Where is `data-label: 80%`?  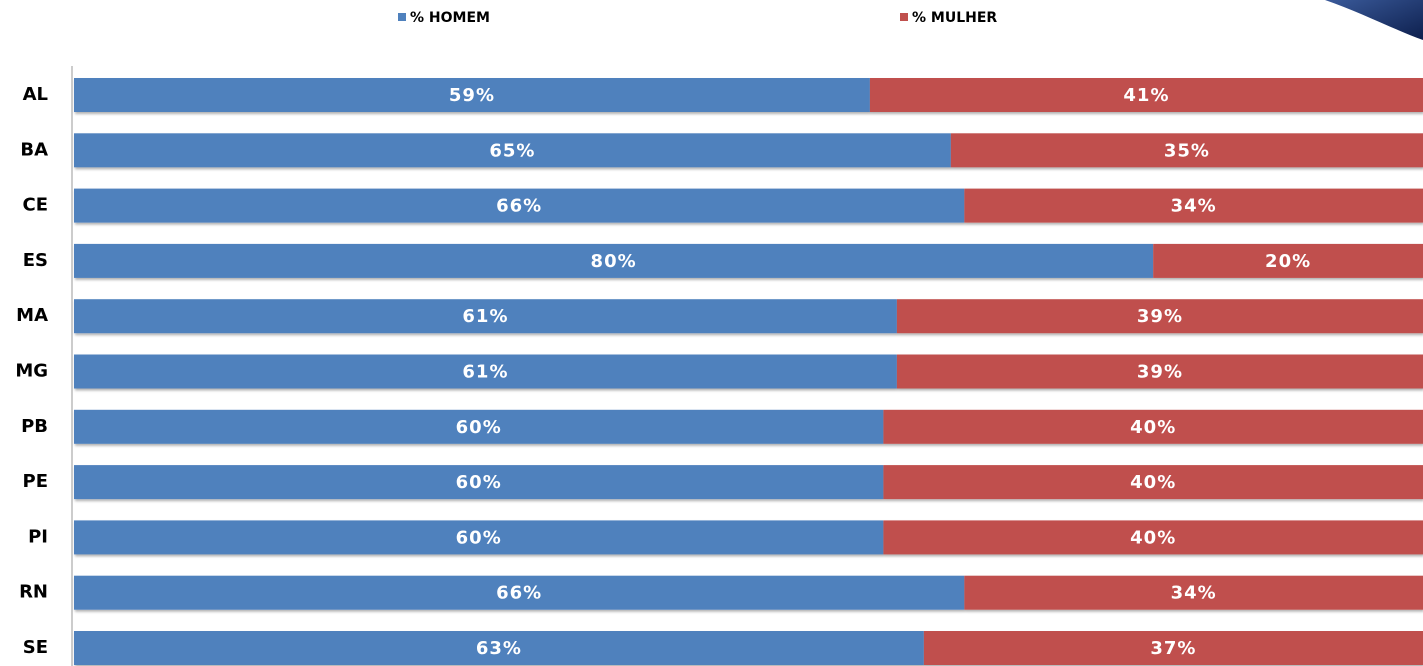
data-label: 80% is located at coordinates (614, 261).